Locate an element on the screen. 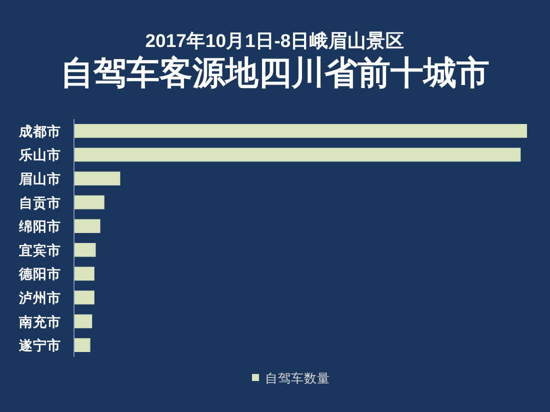 The height and width of the screenshot is (412, 550). y-tick-label: 自贡市 is located at coordinates (40, 202).